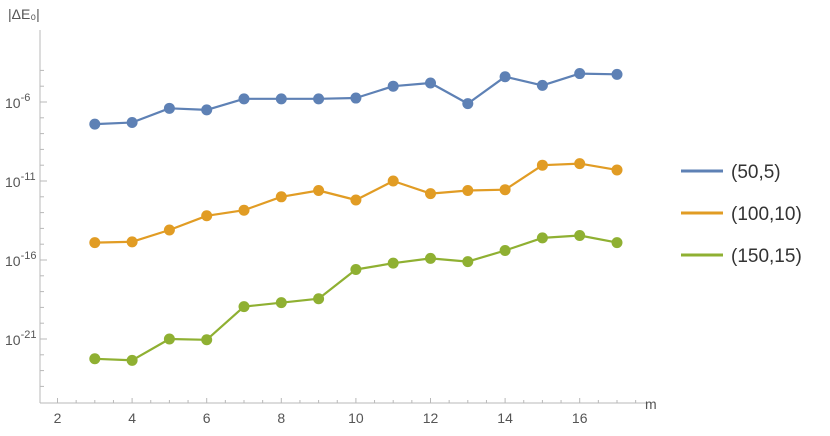 The width and height of the screenshot is (830, 436). Describe the element at coordinates (505, 418) in the screenshot. I see `x-tick-label: 14` at that location.